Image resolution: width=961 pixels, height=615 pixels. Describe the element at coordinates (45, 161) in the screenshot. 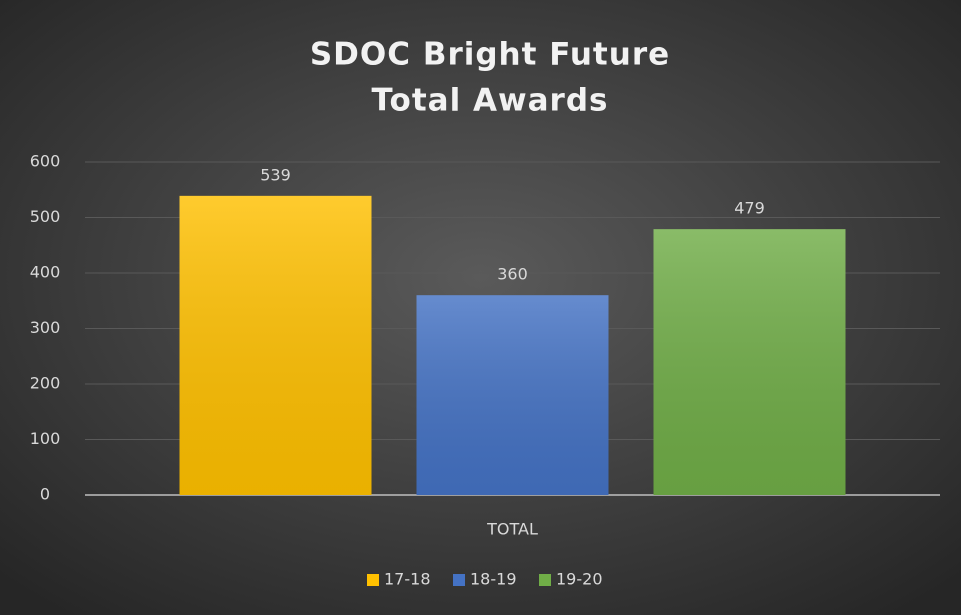

I see `y-tick-label: 600` at that location.